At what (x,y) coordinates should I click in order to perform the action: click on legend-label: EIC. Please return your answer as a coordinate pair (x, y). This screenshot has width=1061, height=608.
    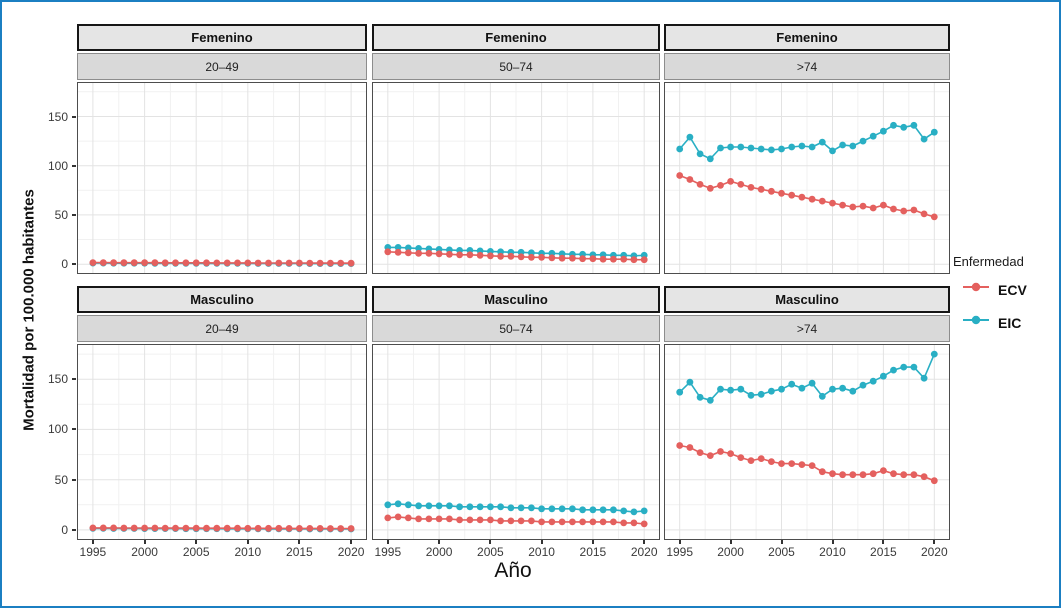
    Looking at the image, I should click on (1010, 322).